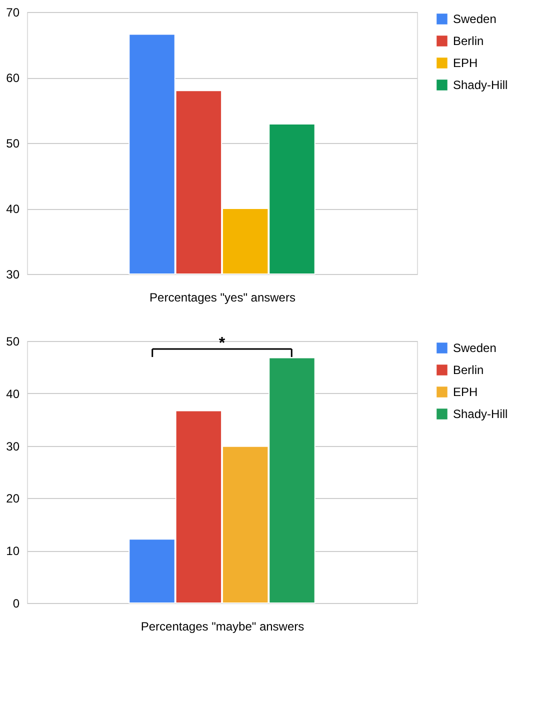  Describe the element at coordinates (13, 499) in the screenshot. I see `y-tick-label: 20` at that location.